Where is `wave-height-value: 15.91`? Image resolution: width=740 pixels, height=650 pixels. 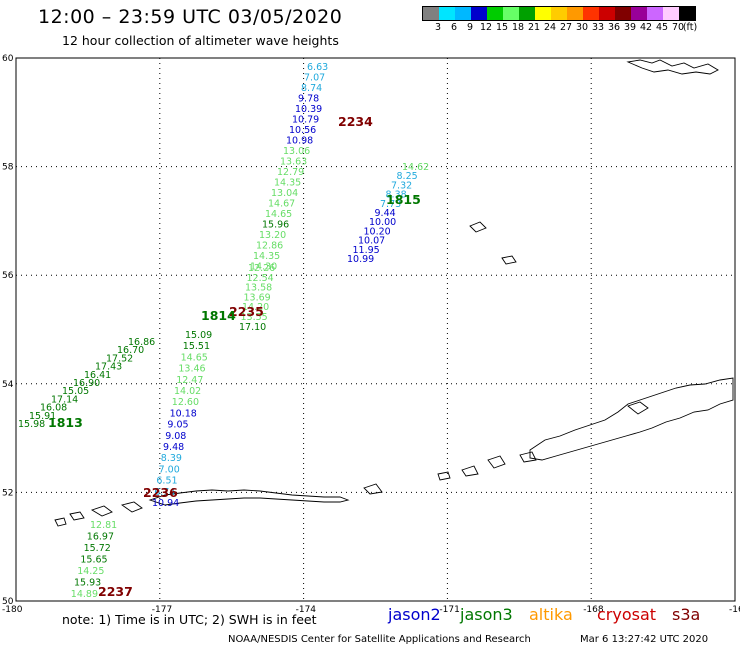 wave-height-value: 15.91 is located at coordinates (42, 416).